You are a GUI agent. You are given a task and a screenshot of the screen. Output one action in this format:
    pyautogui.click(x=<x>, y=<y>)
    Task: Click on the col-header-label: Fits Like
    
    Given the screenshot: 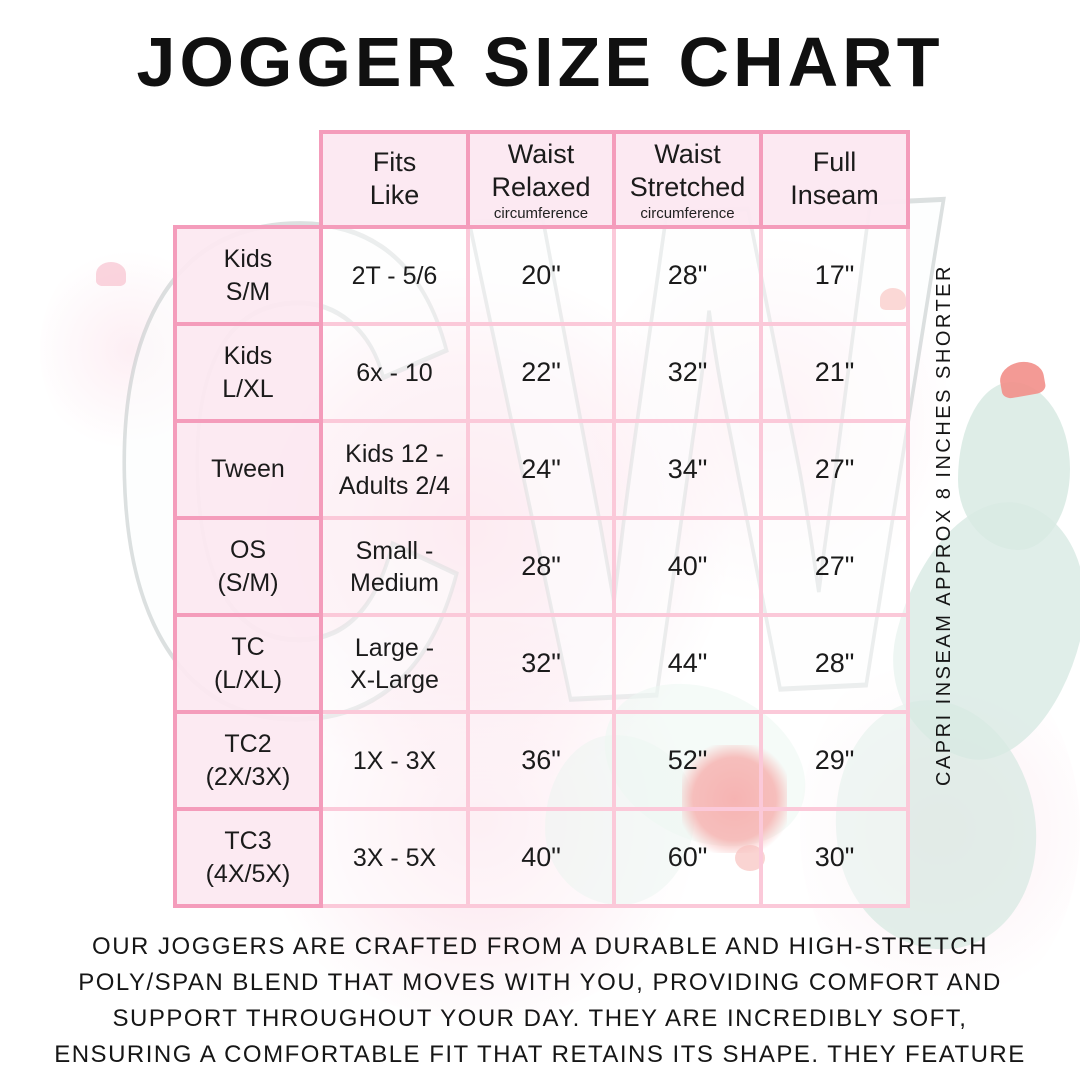 What is the action you would take?
    pyautogui.click(x=394, y=178)
    